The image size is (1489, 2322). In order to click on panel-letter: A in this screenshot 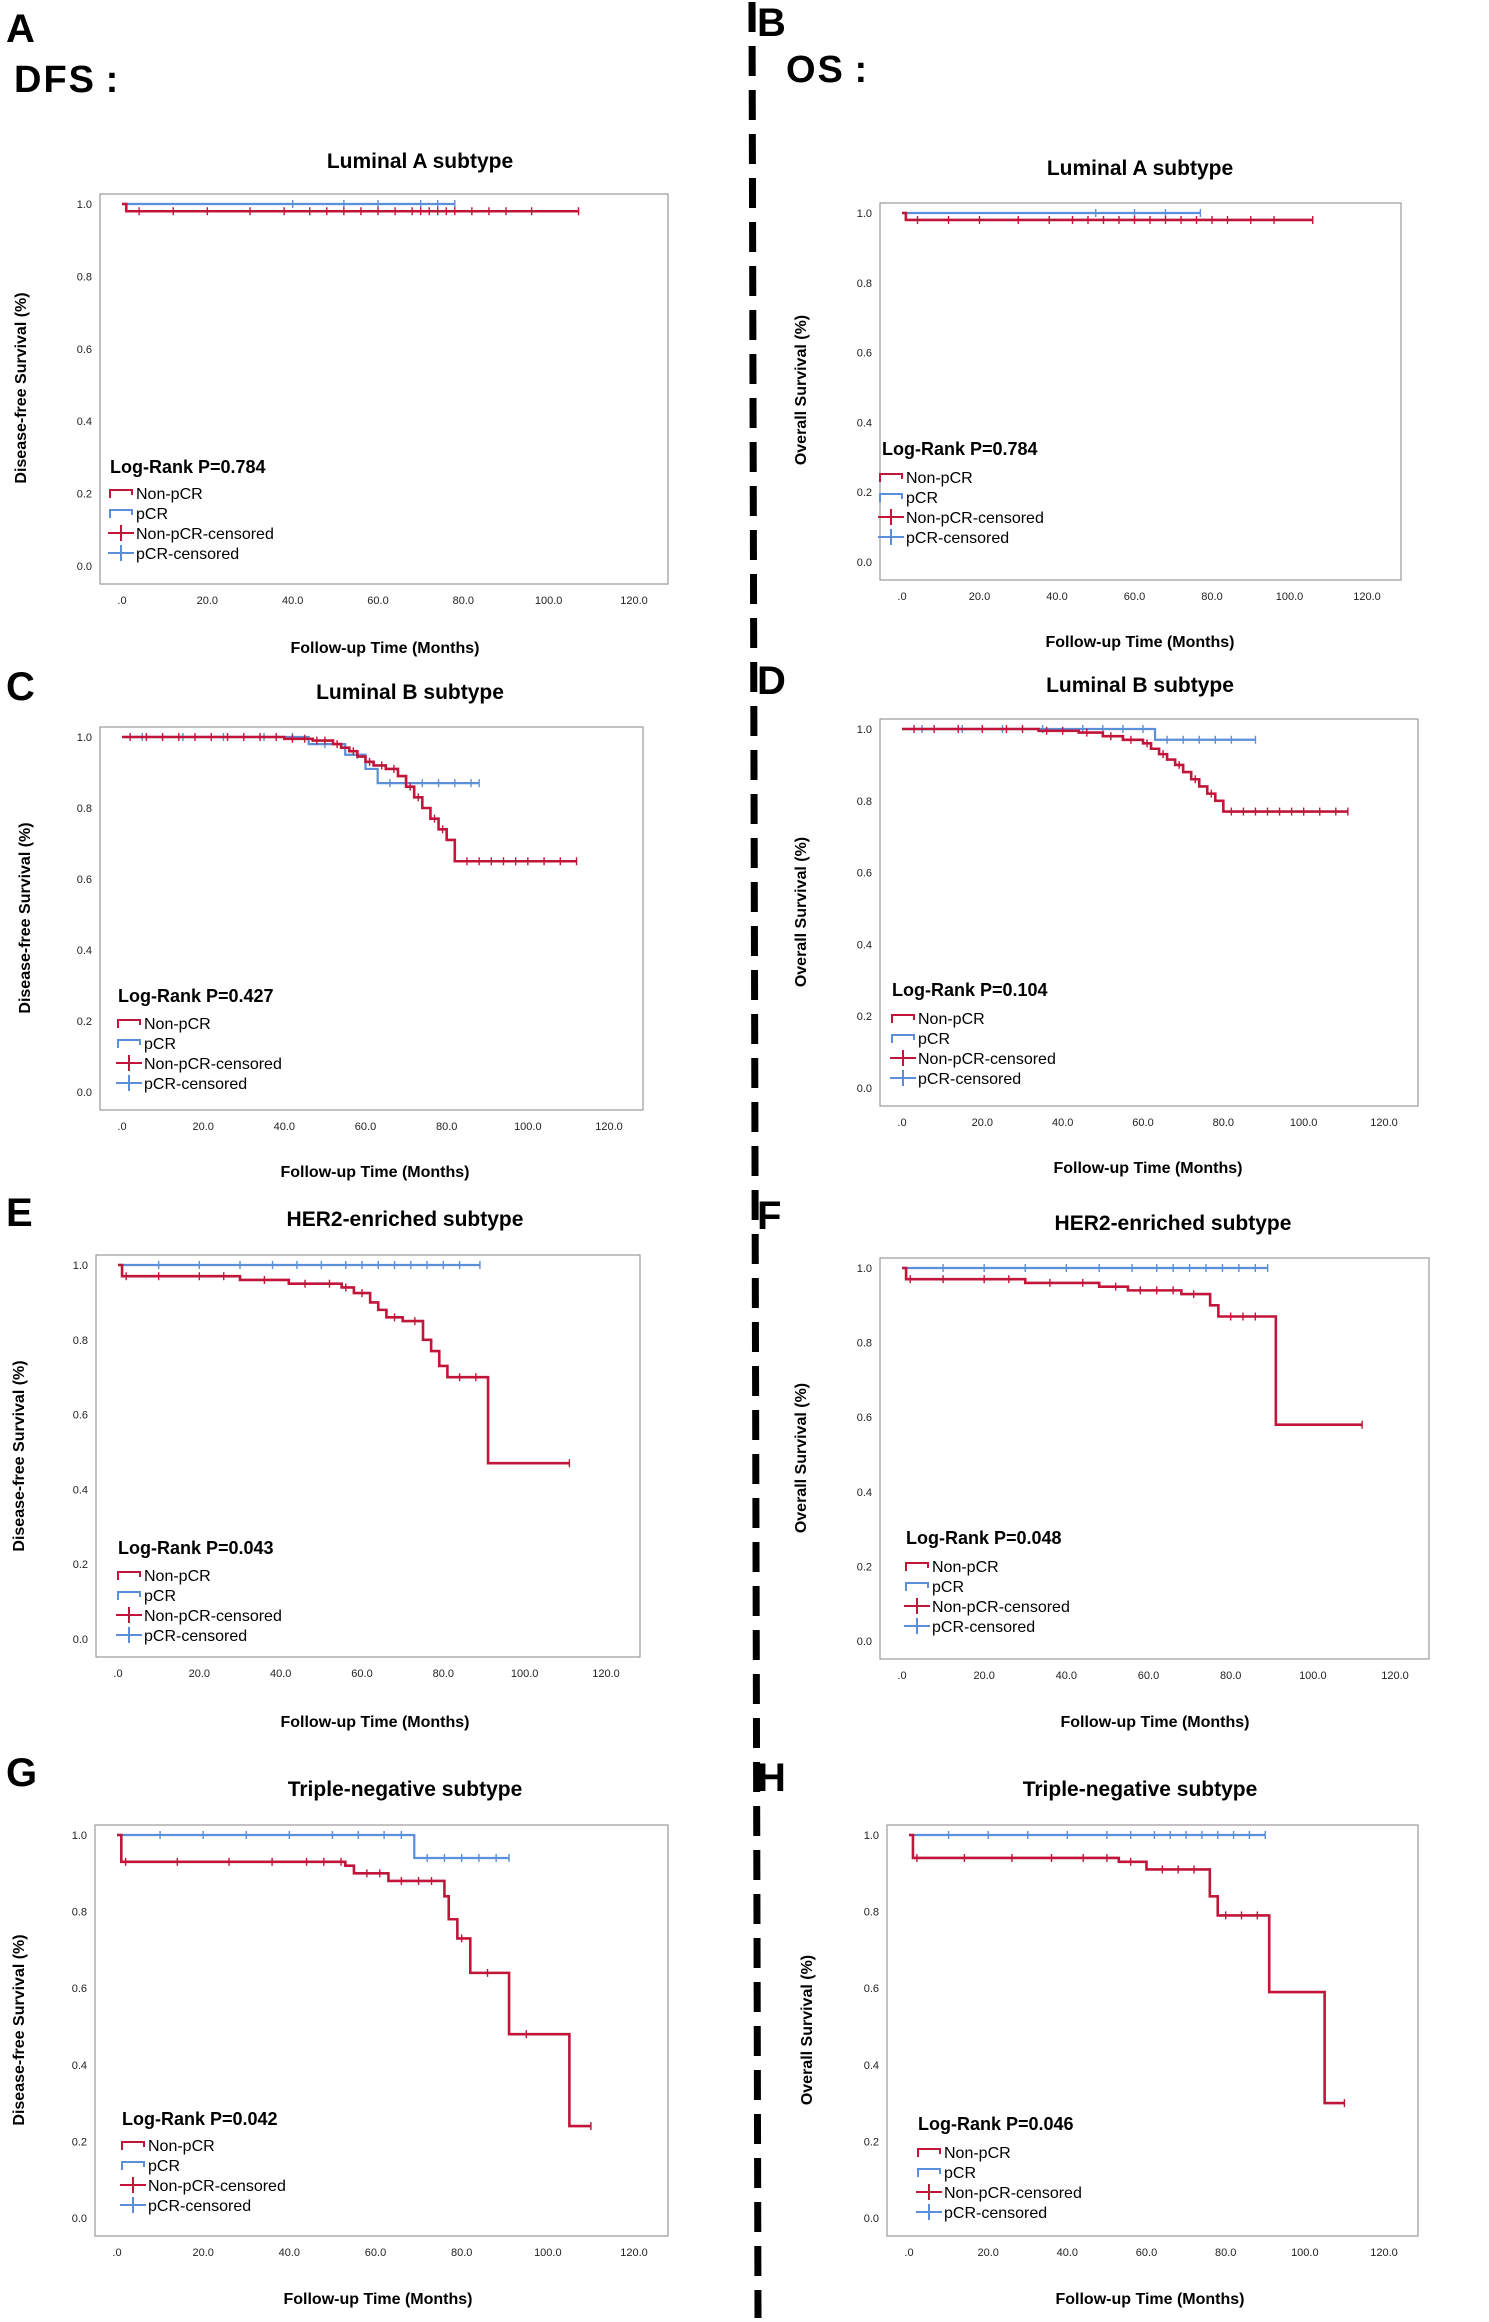, I will do `click(20, 29)`.